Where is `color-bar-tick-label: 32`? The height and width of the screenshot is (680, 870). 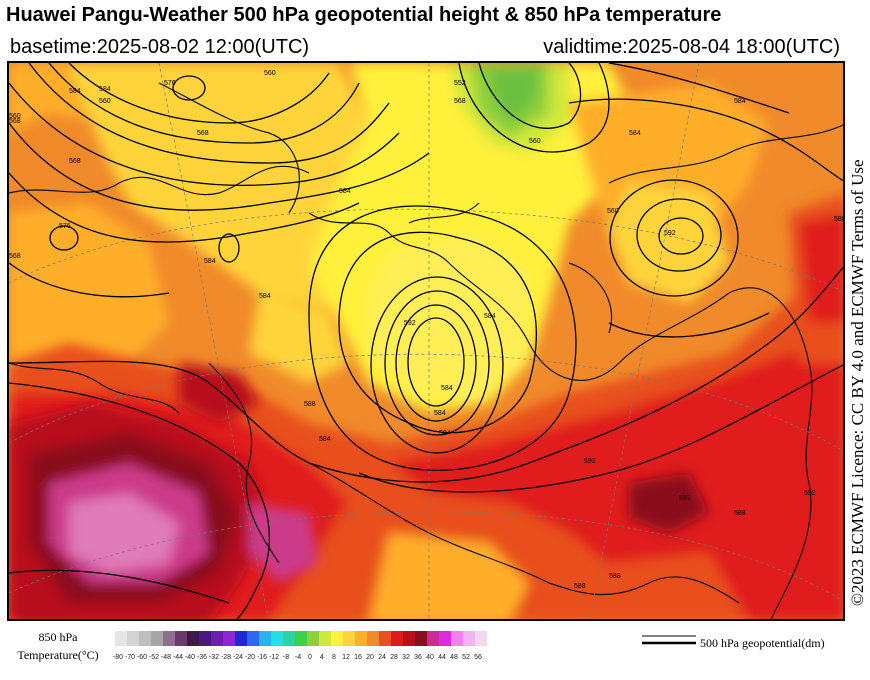 color-bar-tick-label: 32 is located at coordinates (406, 657).